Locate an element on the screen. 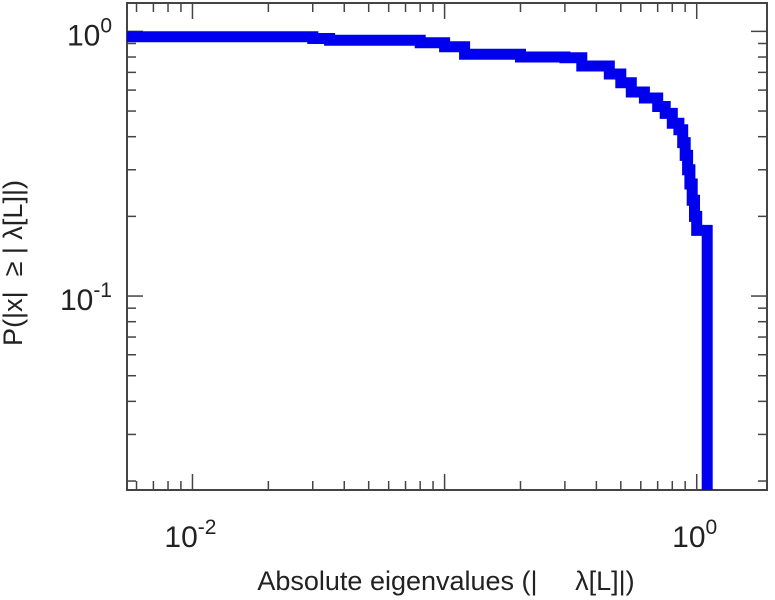 The image size is (775, 600). y-tick-label-exponent: 0 is located at coordinates (106, 25).